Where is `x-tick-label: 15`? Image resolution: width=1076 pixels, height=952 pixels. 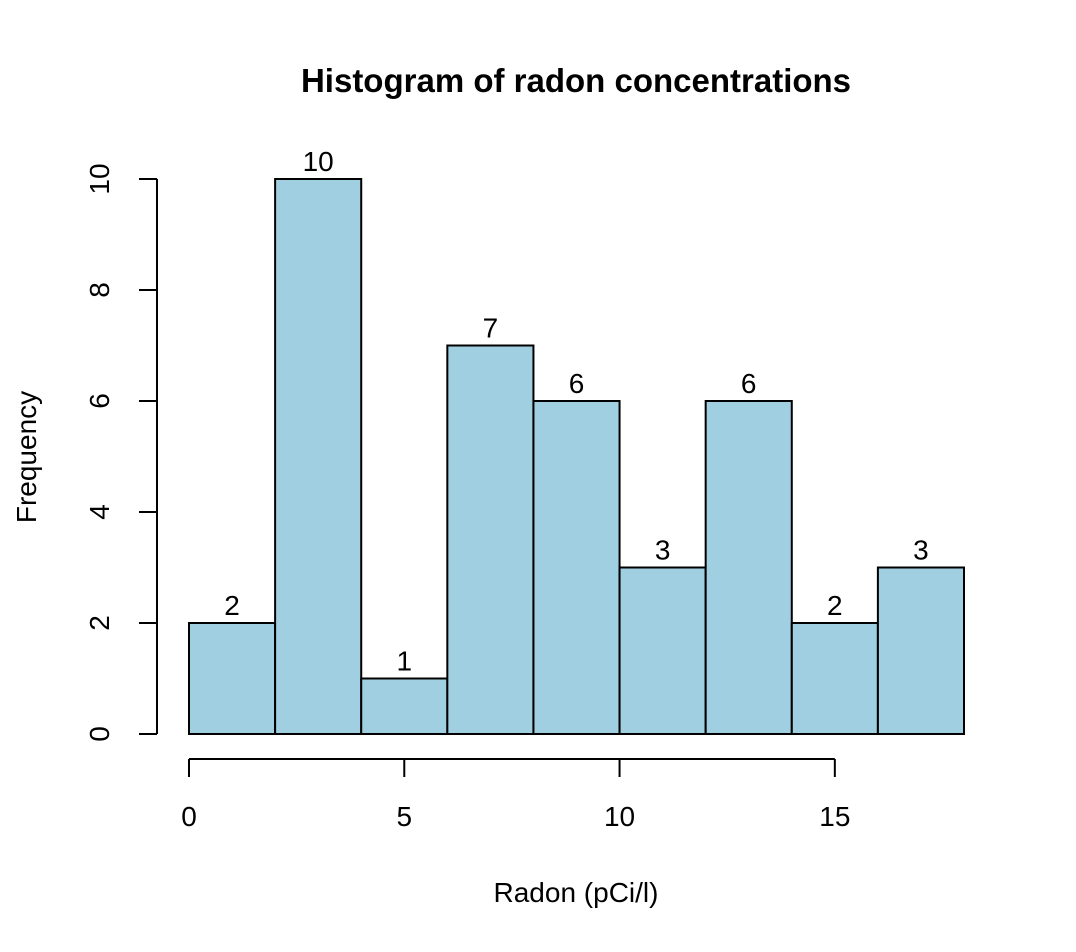
x-tick-label: 15 is located at coordinates (834, 816).